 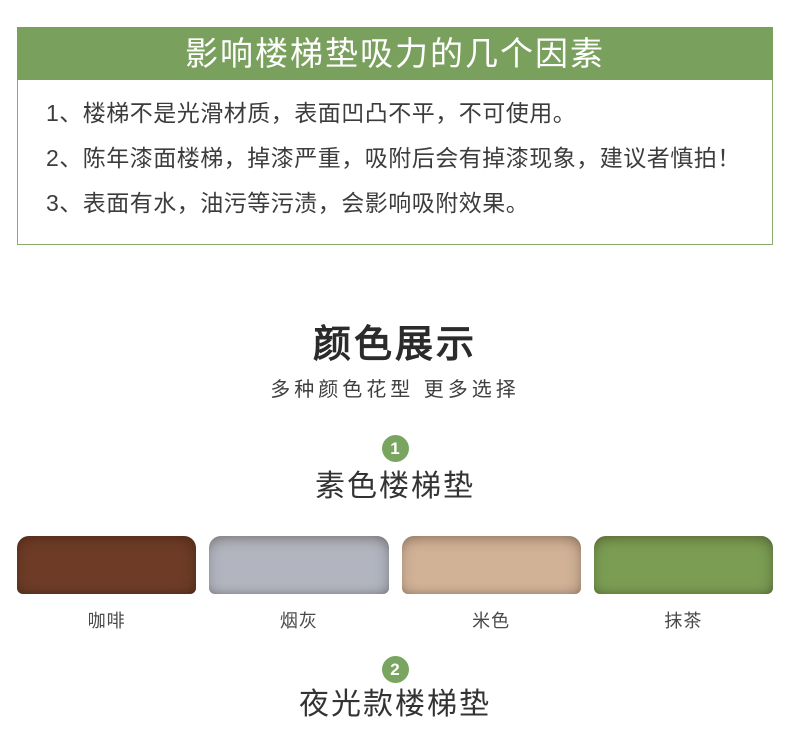 I want to click on swatch-item-coffee: 咖啡, so click(x=107, y=585).